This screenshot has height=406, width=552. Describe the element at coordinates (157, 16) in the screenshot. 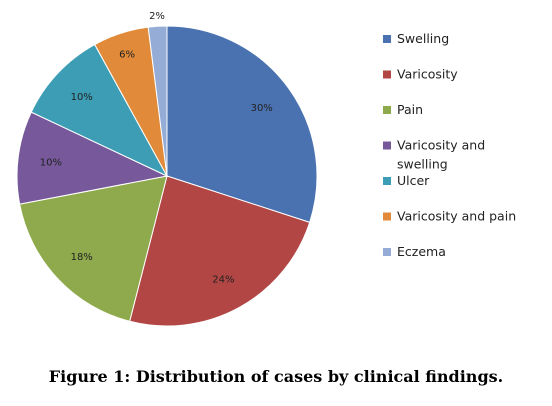

I see `data-label-eczema: 2%` at that location.